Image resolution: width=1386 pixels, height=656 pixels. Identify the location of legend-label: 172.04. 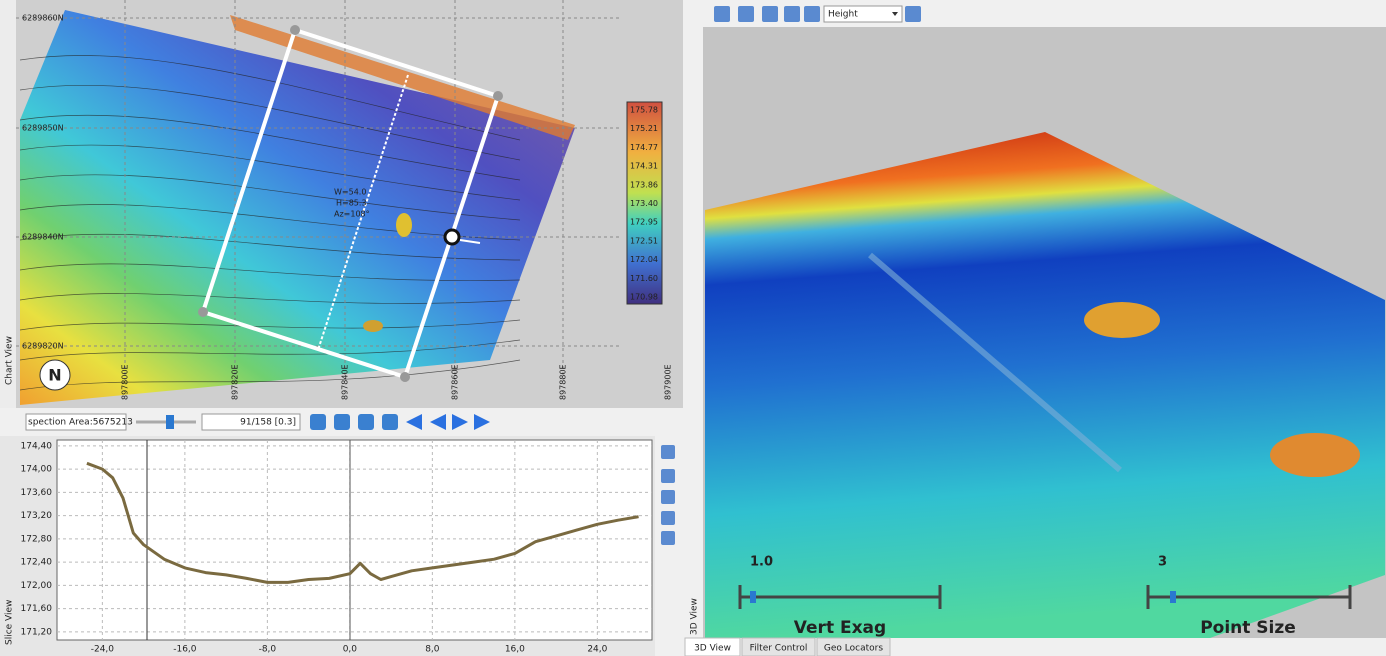
(644, 259).